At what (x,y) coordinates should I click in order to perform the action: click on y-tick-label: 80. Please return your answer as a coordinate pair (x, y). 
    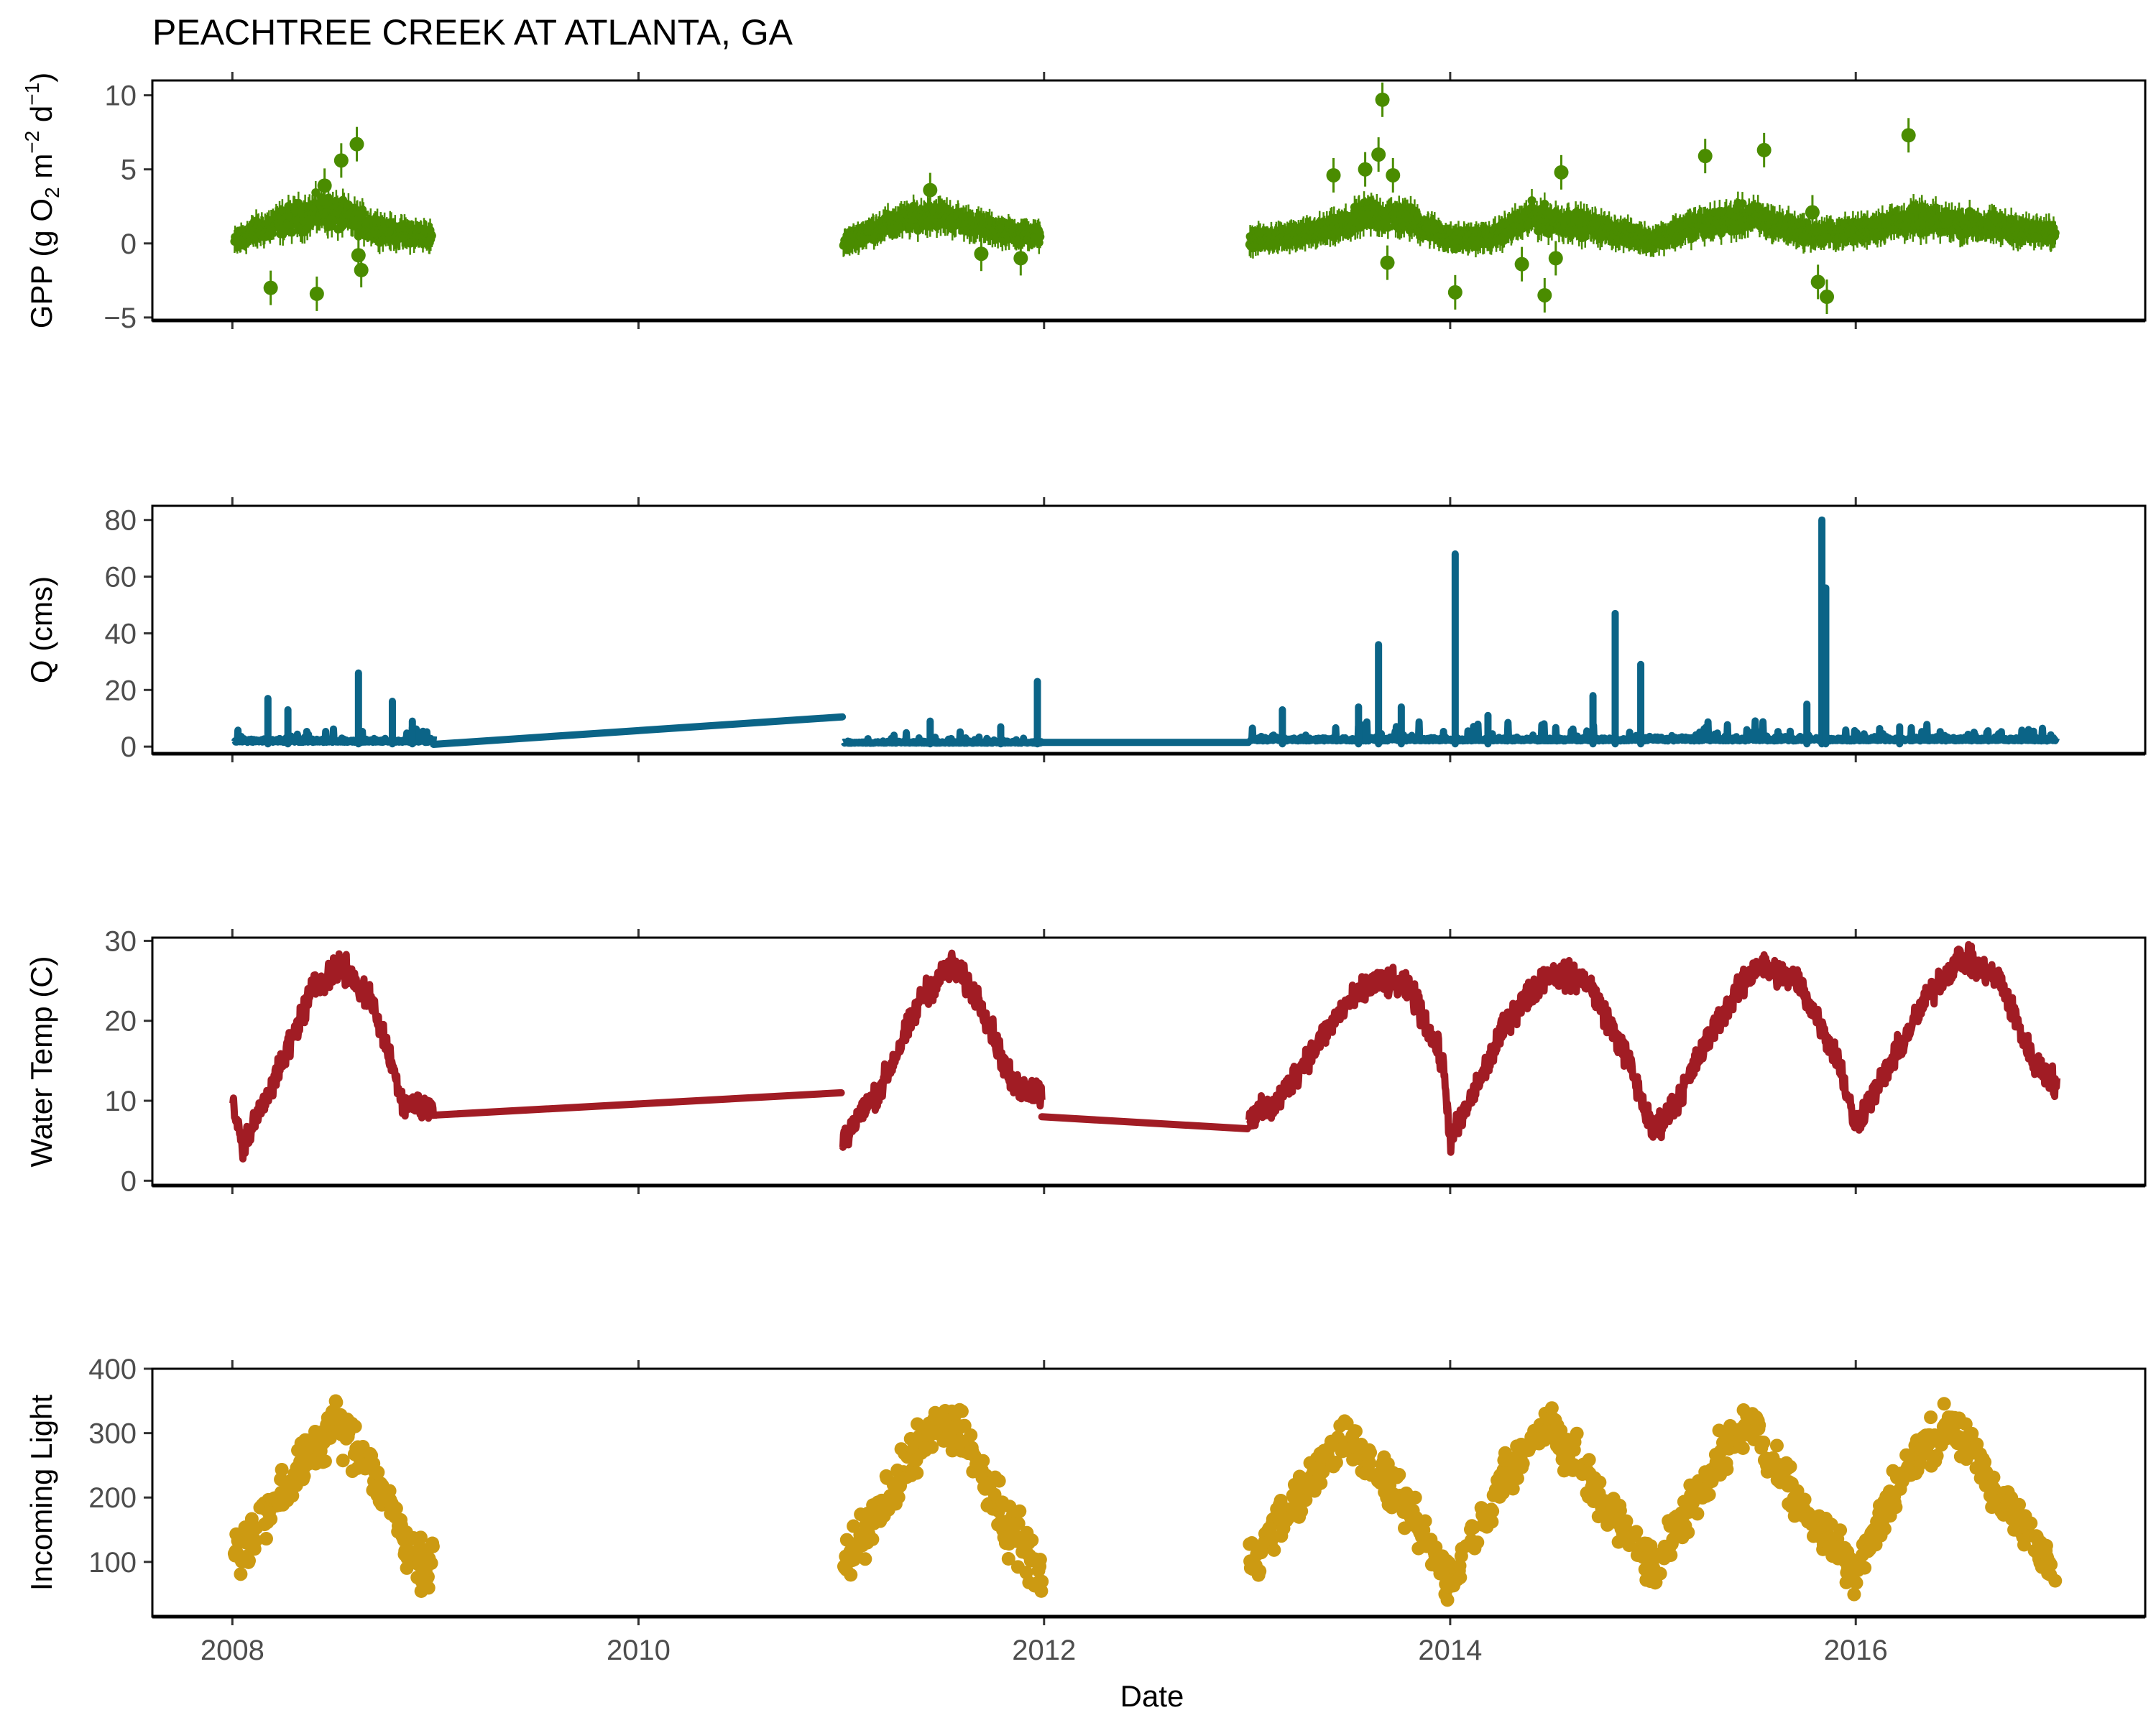
    Looking at the image, I should click on (121, 521).